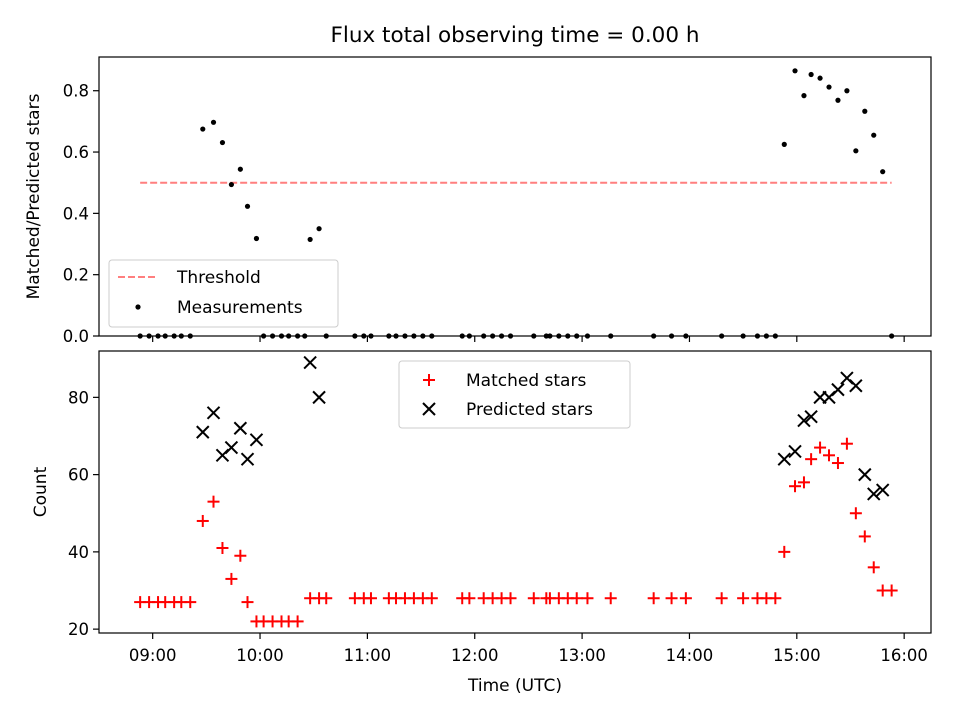 The height and width of the screenshot is (720, 960). What do you see at coordinates (78, 552) in the screenshot?
I see `bottom-y-tick-label: 40` at bounding box center [78, 552].